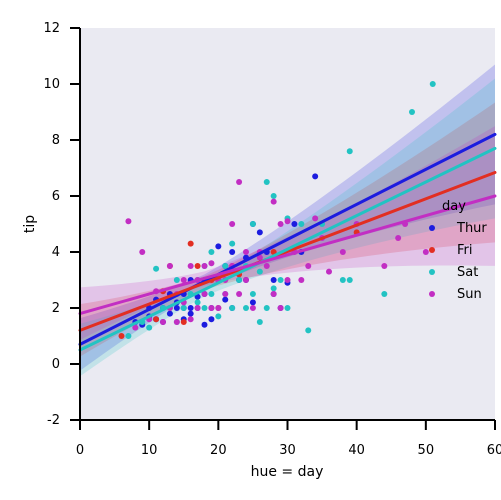  I want to click on y-tick-label: 8, so click(56, 140).